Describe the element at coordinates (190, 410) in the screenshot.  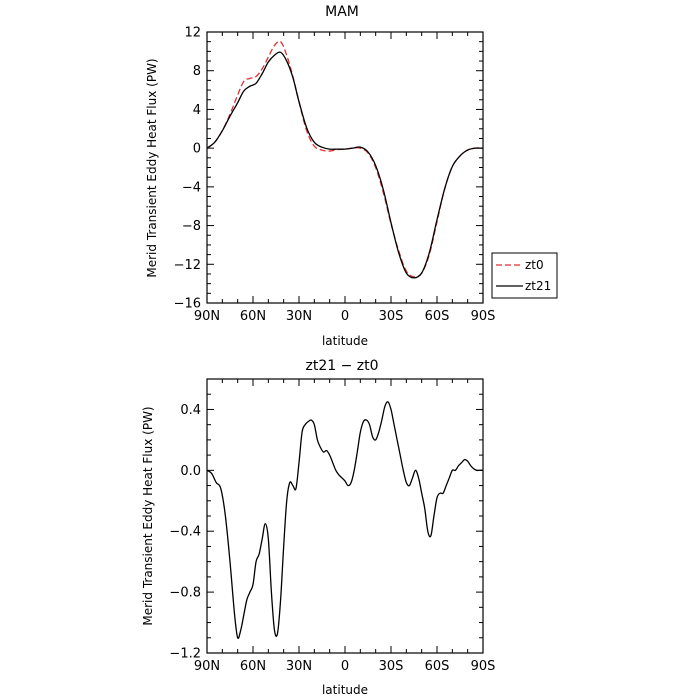
I see `chart-bottom-y-tick-label: 0.4` at that location.